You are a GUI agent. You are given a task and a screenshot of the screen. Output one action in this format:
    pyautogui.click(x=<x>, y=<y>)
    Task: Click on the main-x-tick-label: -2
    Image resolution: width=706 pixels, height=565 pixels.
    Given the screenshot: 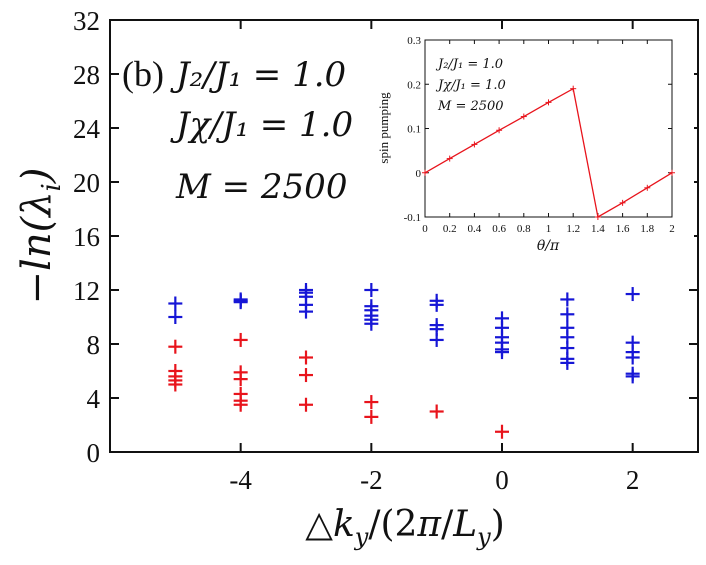 What is the action you would take?
    pyautogui.click(x=371, y=480)
    